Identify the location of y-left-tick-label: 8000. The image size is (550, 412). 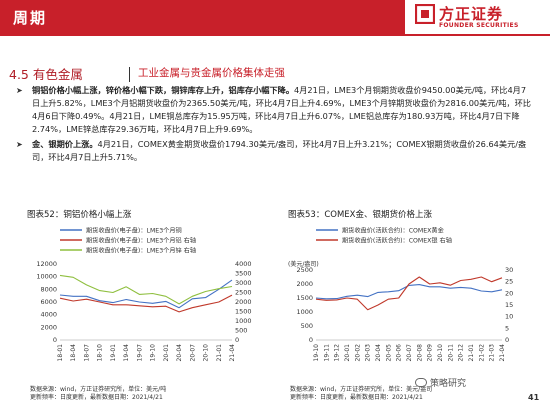
(48, 289).